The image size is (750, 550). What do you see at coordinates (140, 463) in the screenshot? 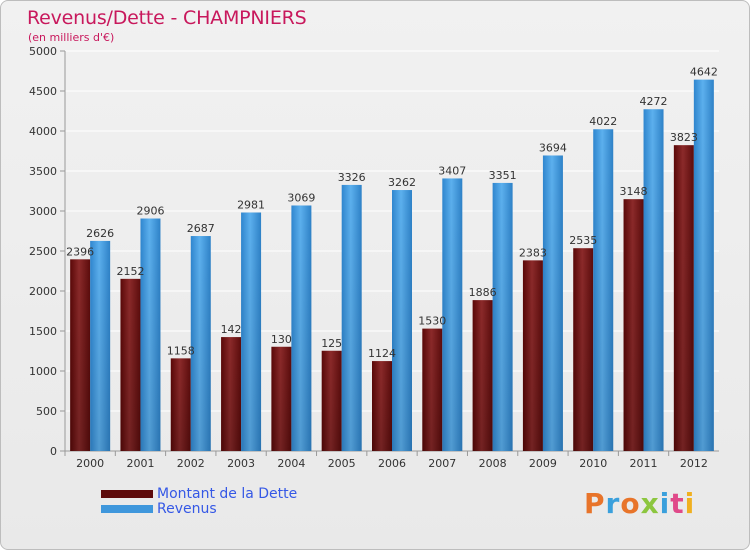
I see `x-tick-label: 2001` at bounding box center [140, 463].